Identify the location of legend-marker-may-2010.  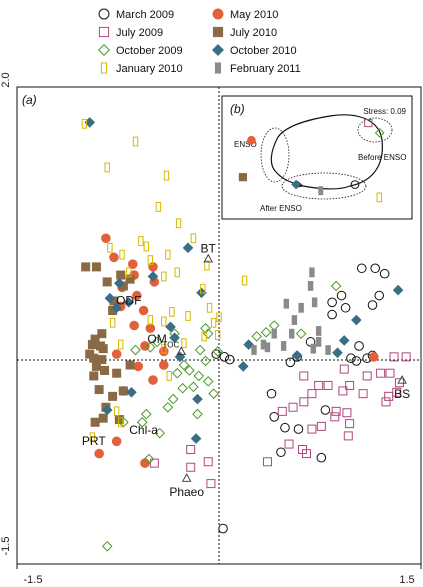
(218, 14).